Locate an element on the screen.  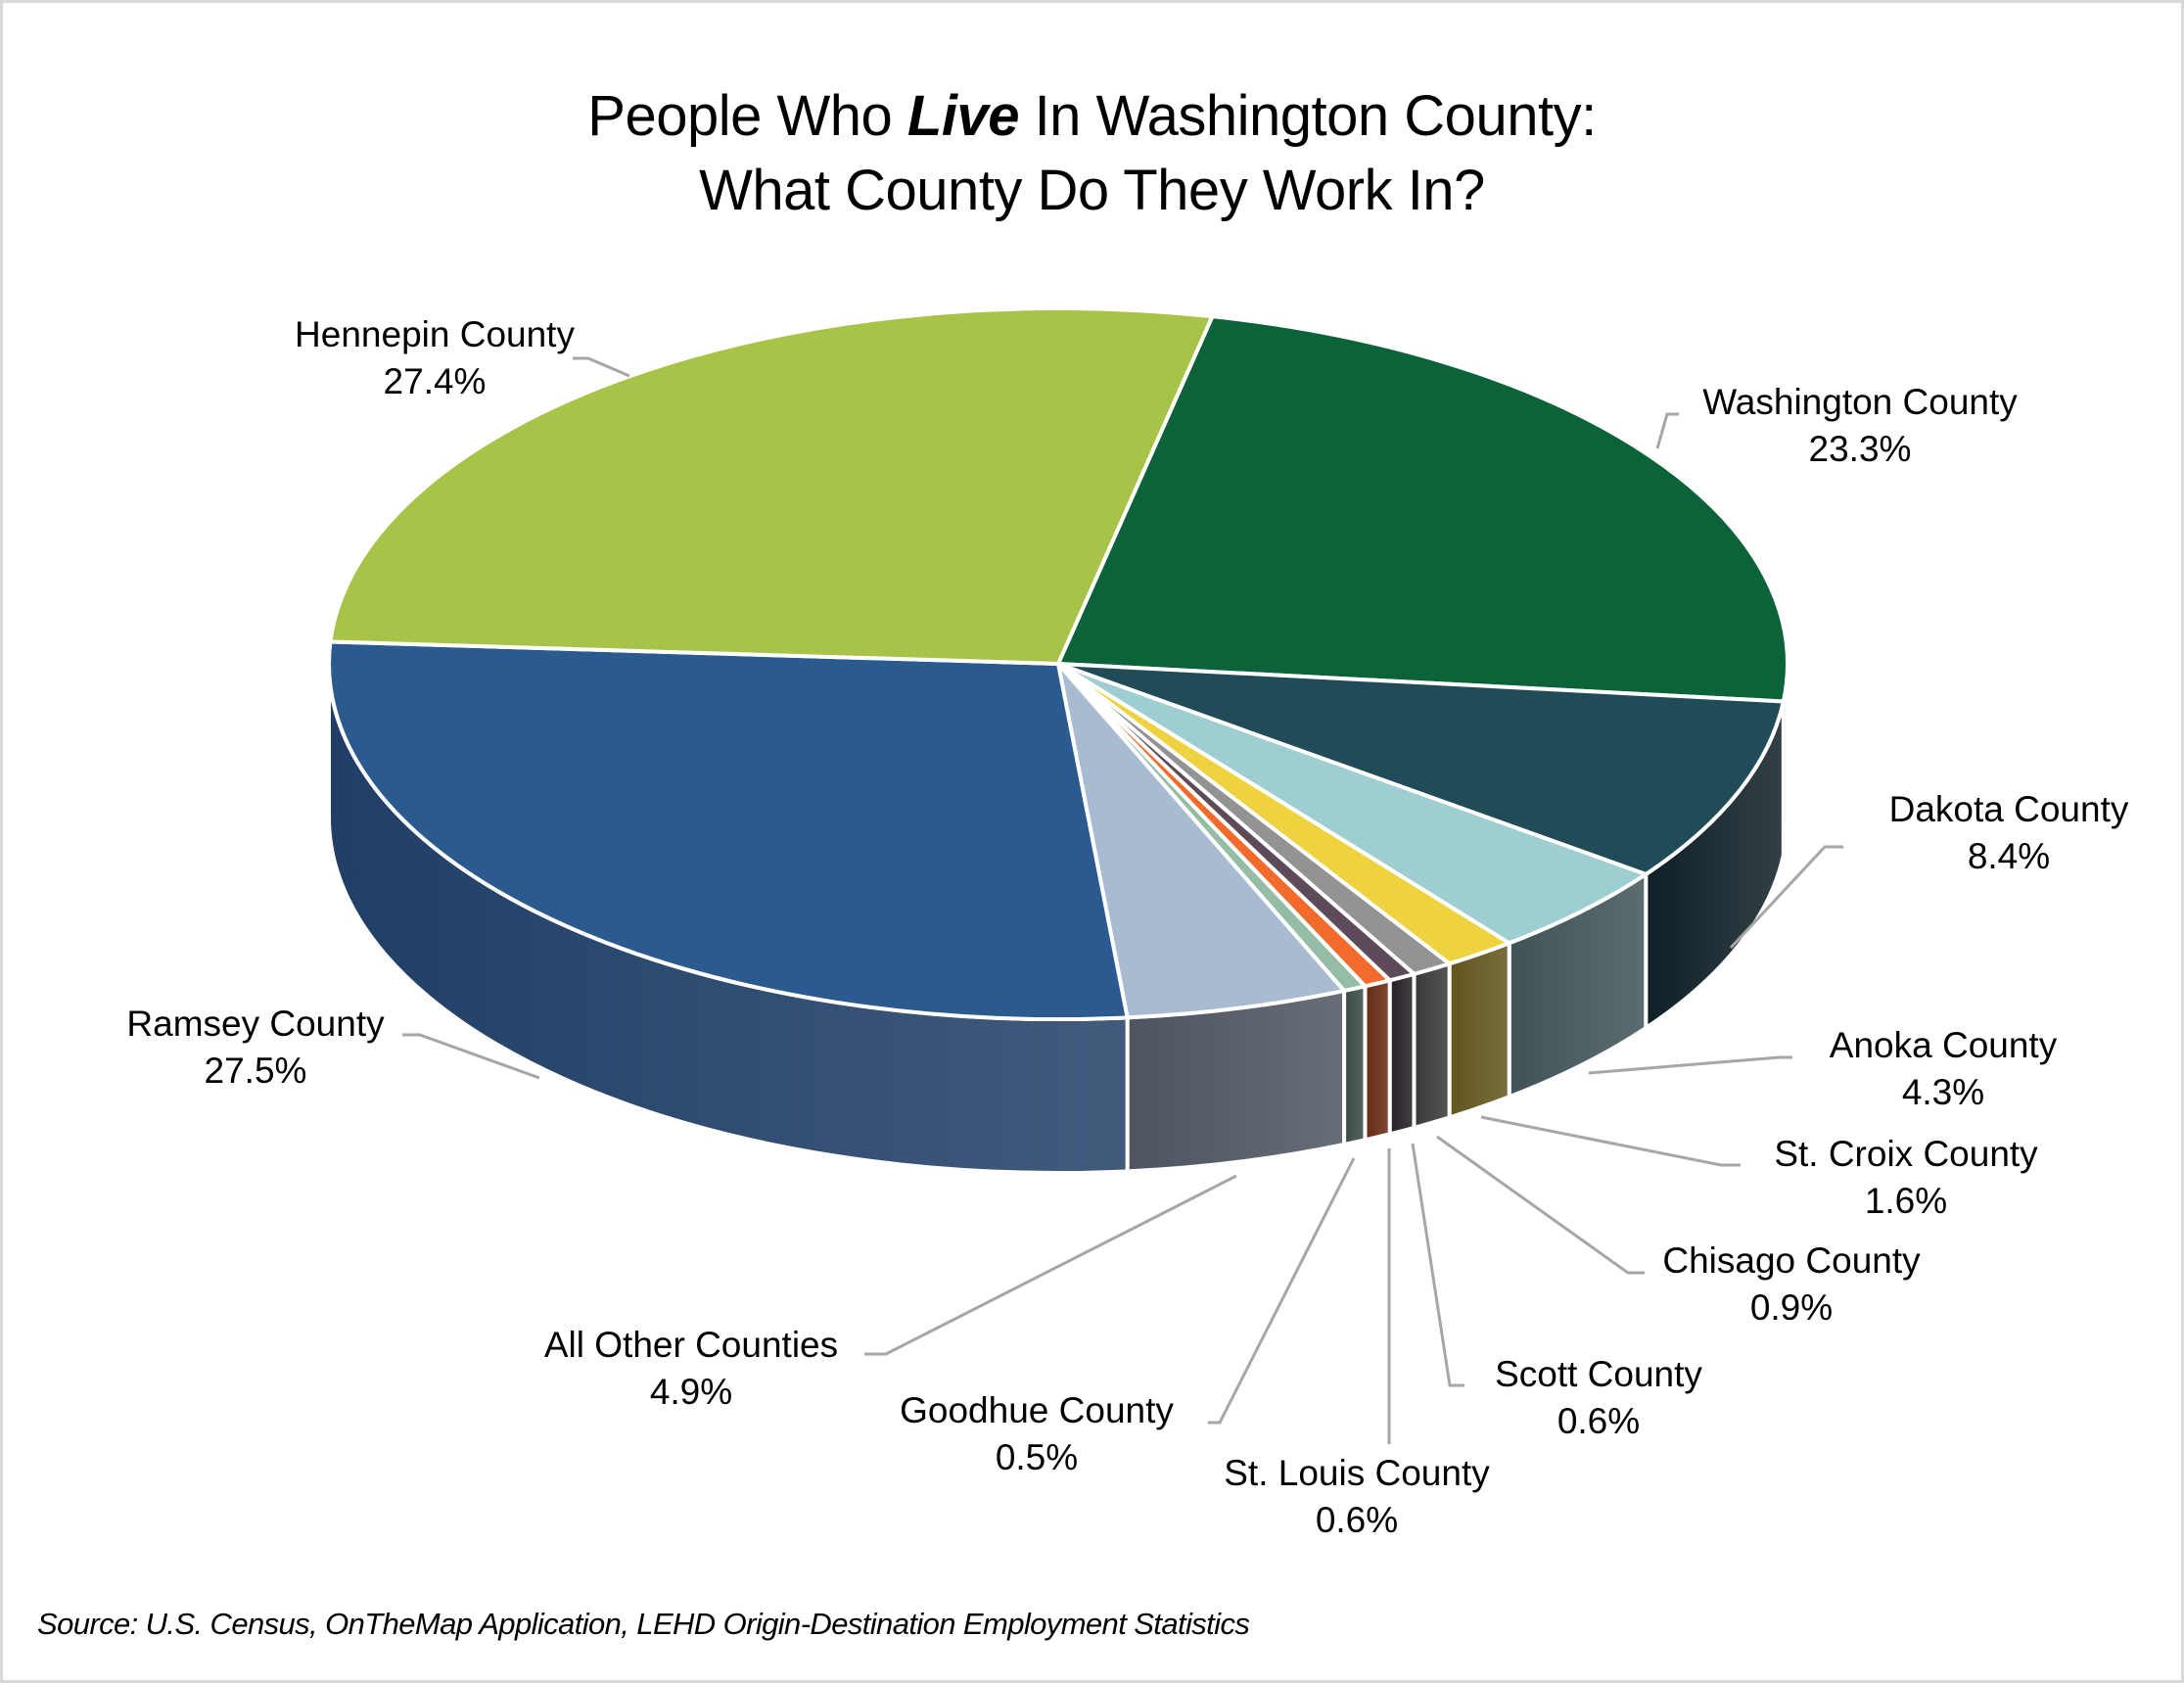
label-name: St. Louis County is located at coordinates (1357, 1473).